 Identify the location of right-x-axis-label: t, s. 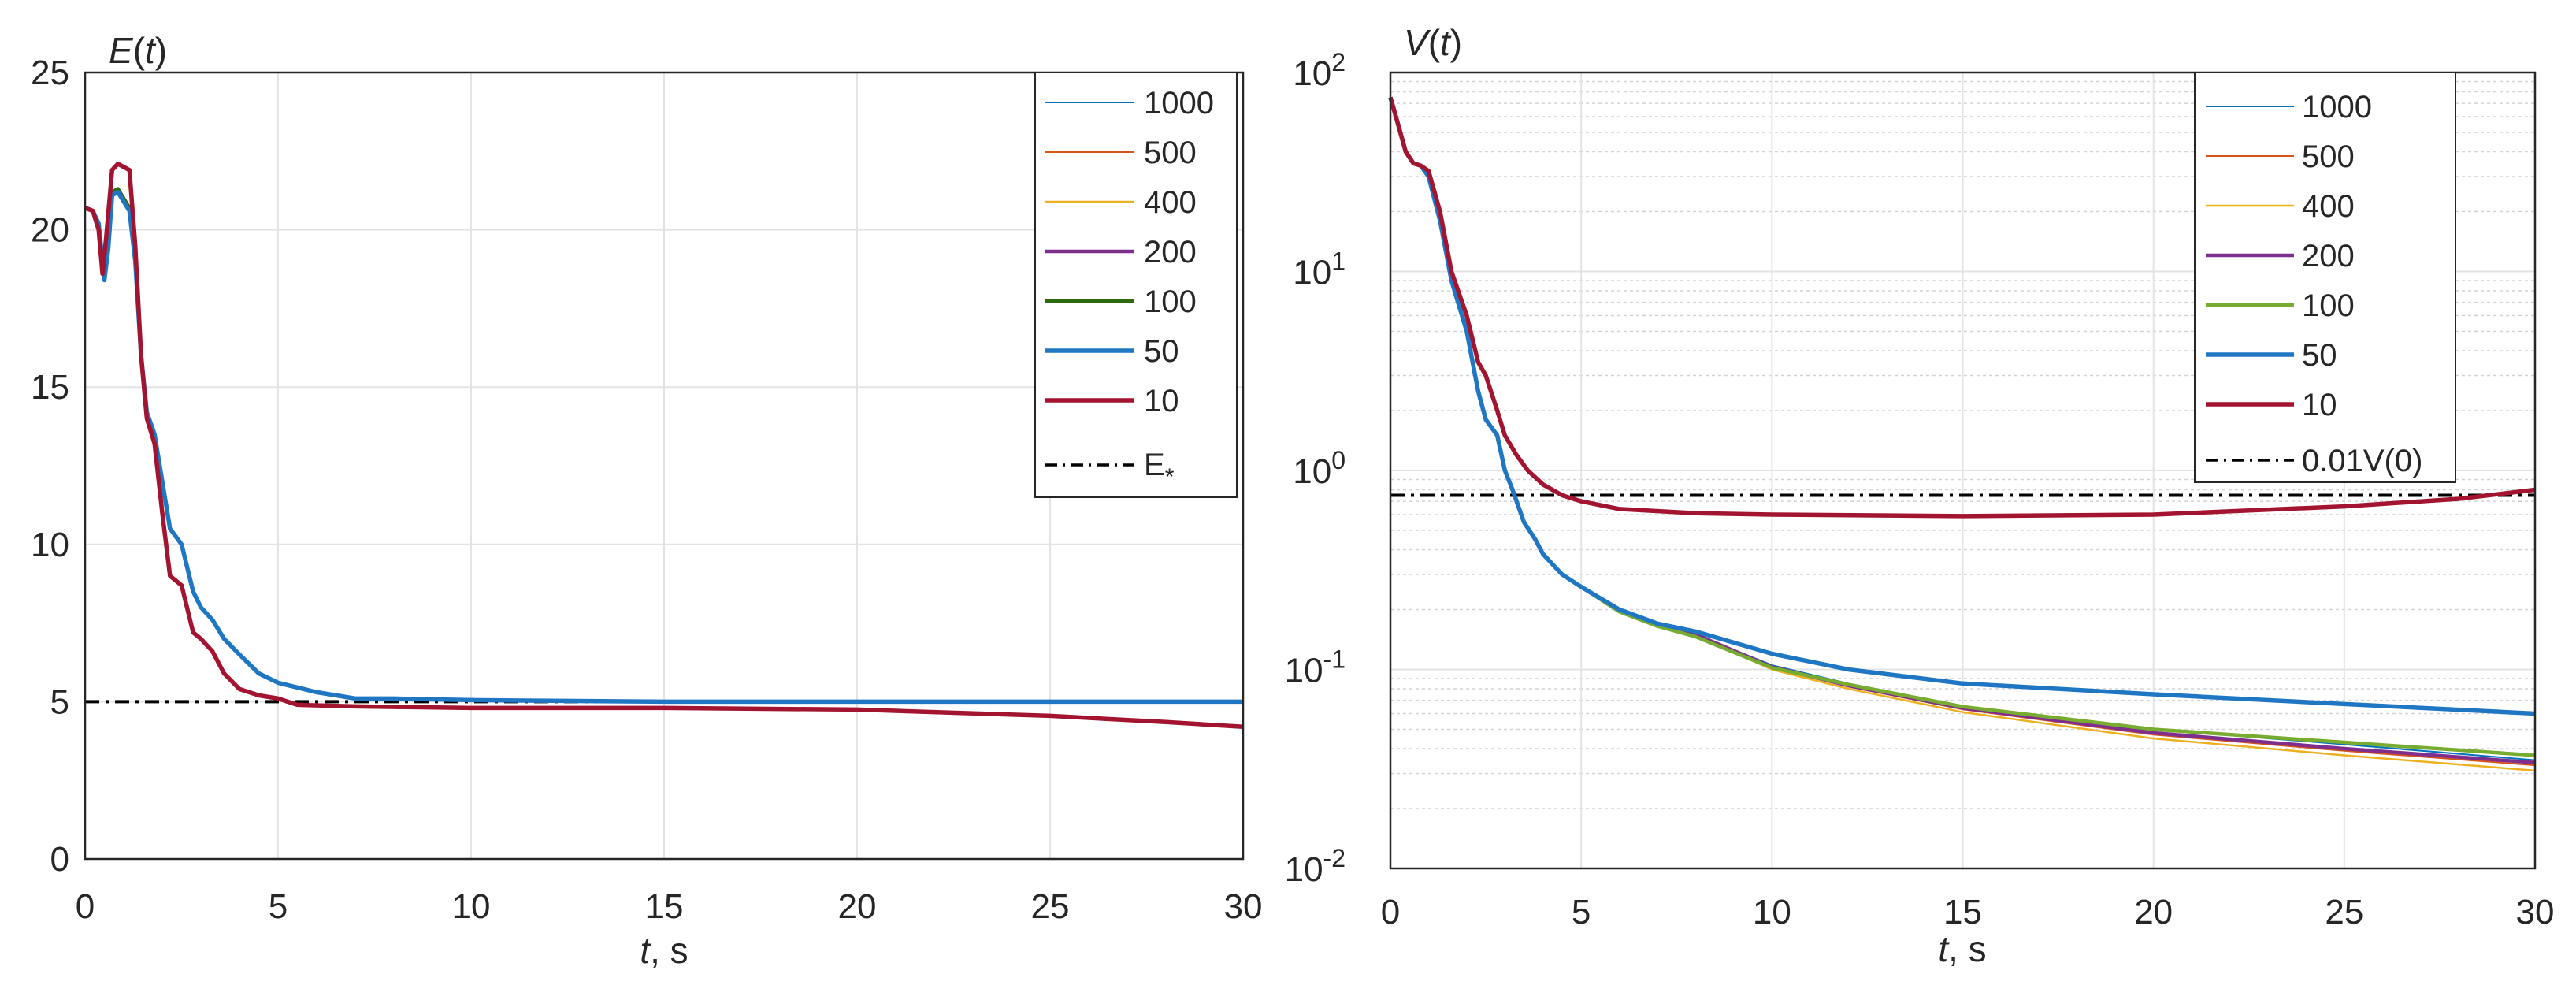
(1962, 949).